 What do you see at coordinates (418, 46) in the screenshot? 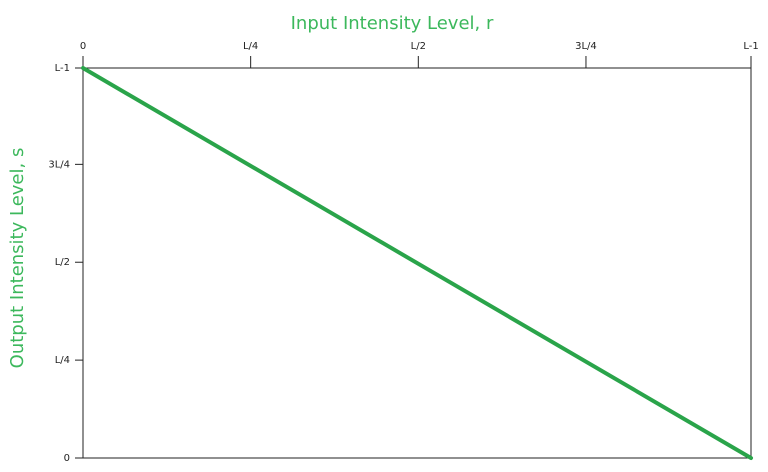
I see `x-tick-label: L/2` at bounding box center [418, 46].